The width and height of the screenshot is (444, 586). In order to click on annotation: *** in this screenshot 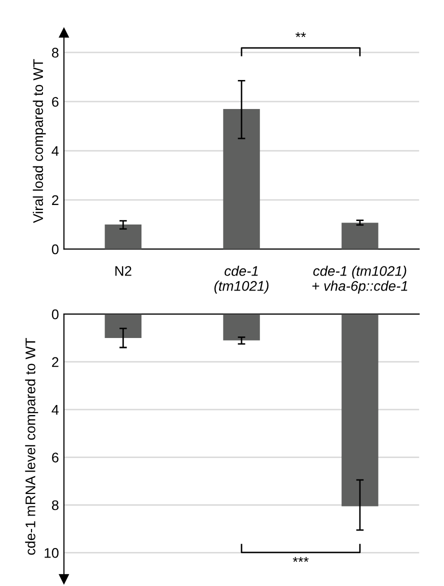, I will do `click(300, 559)`.